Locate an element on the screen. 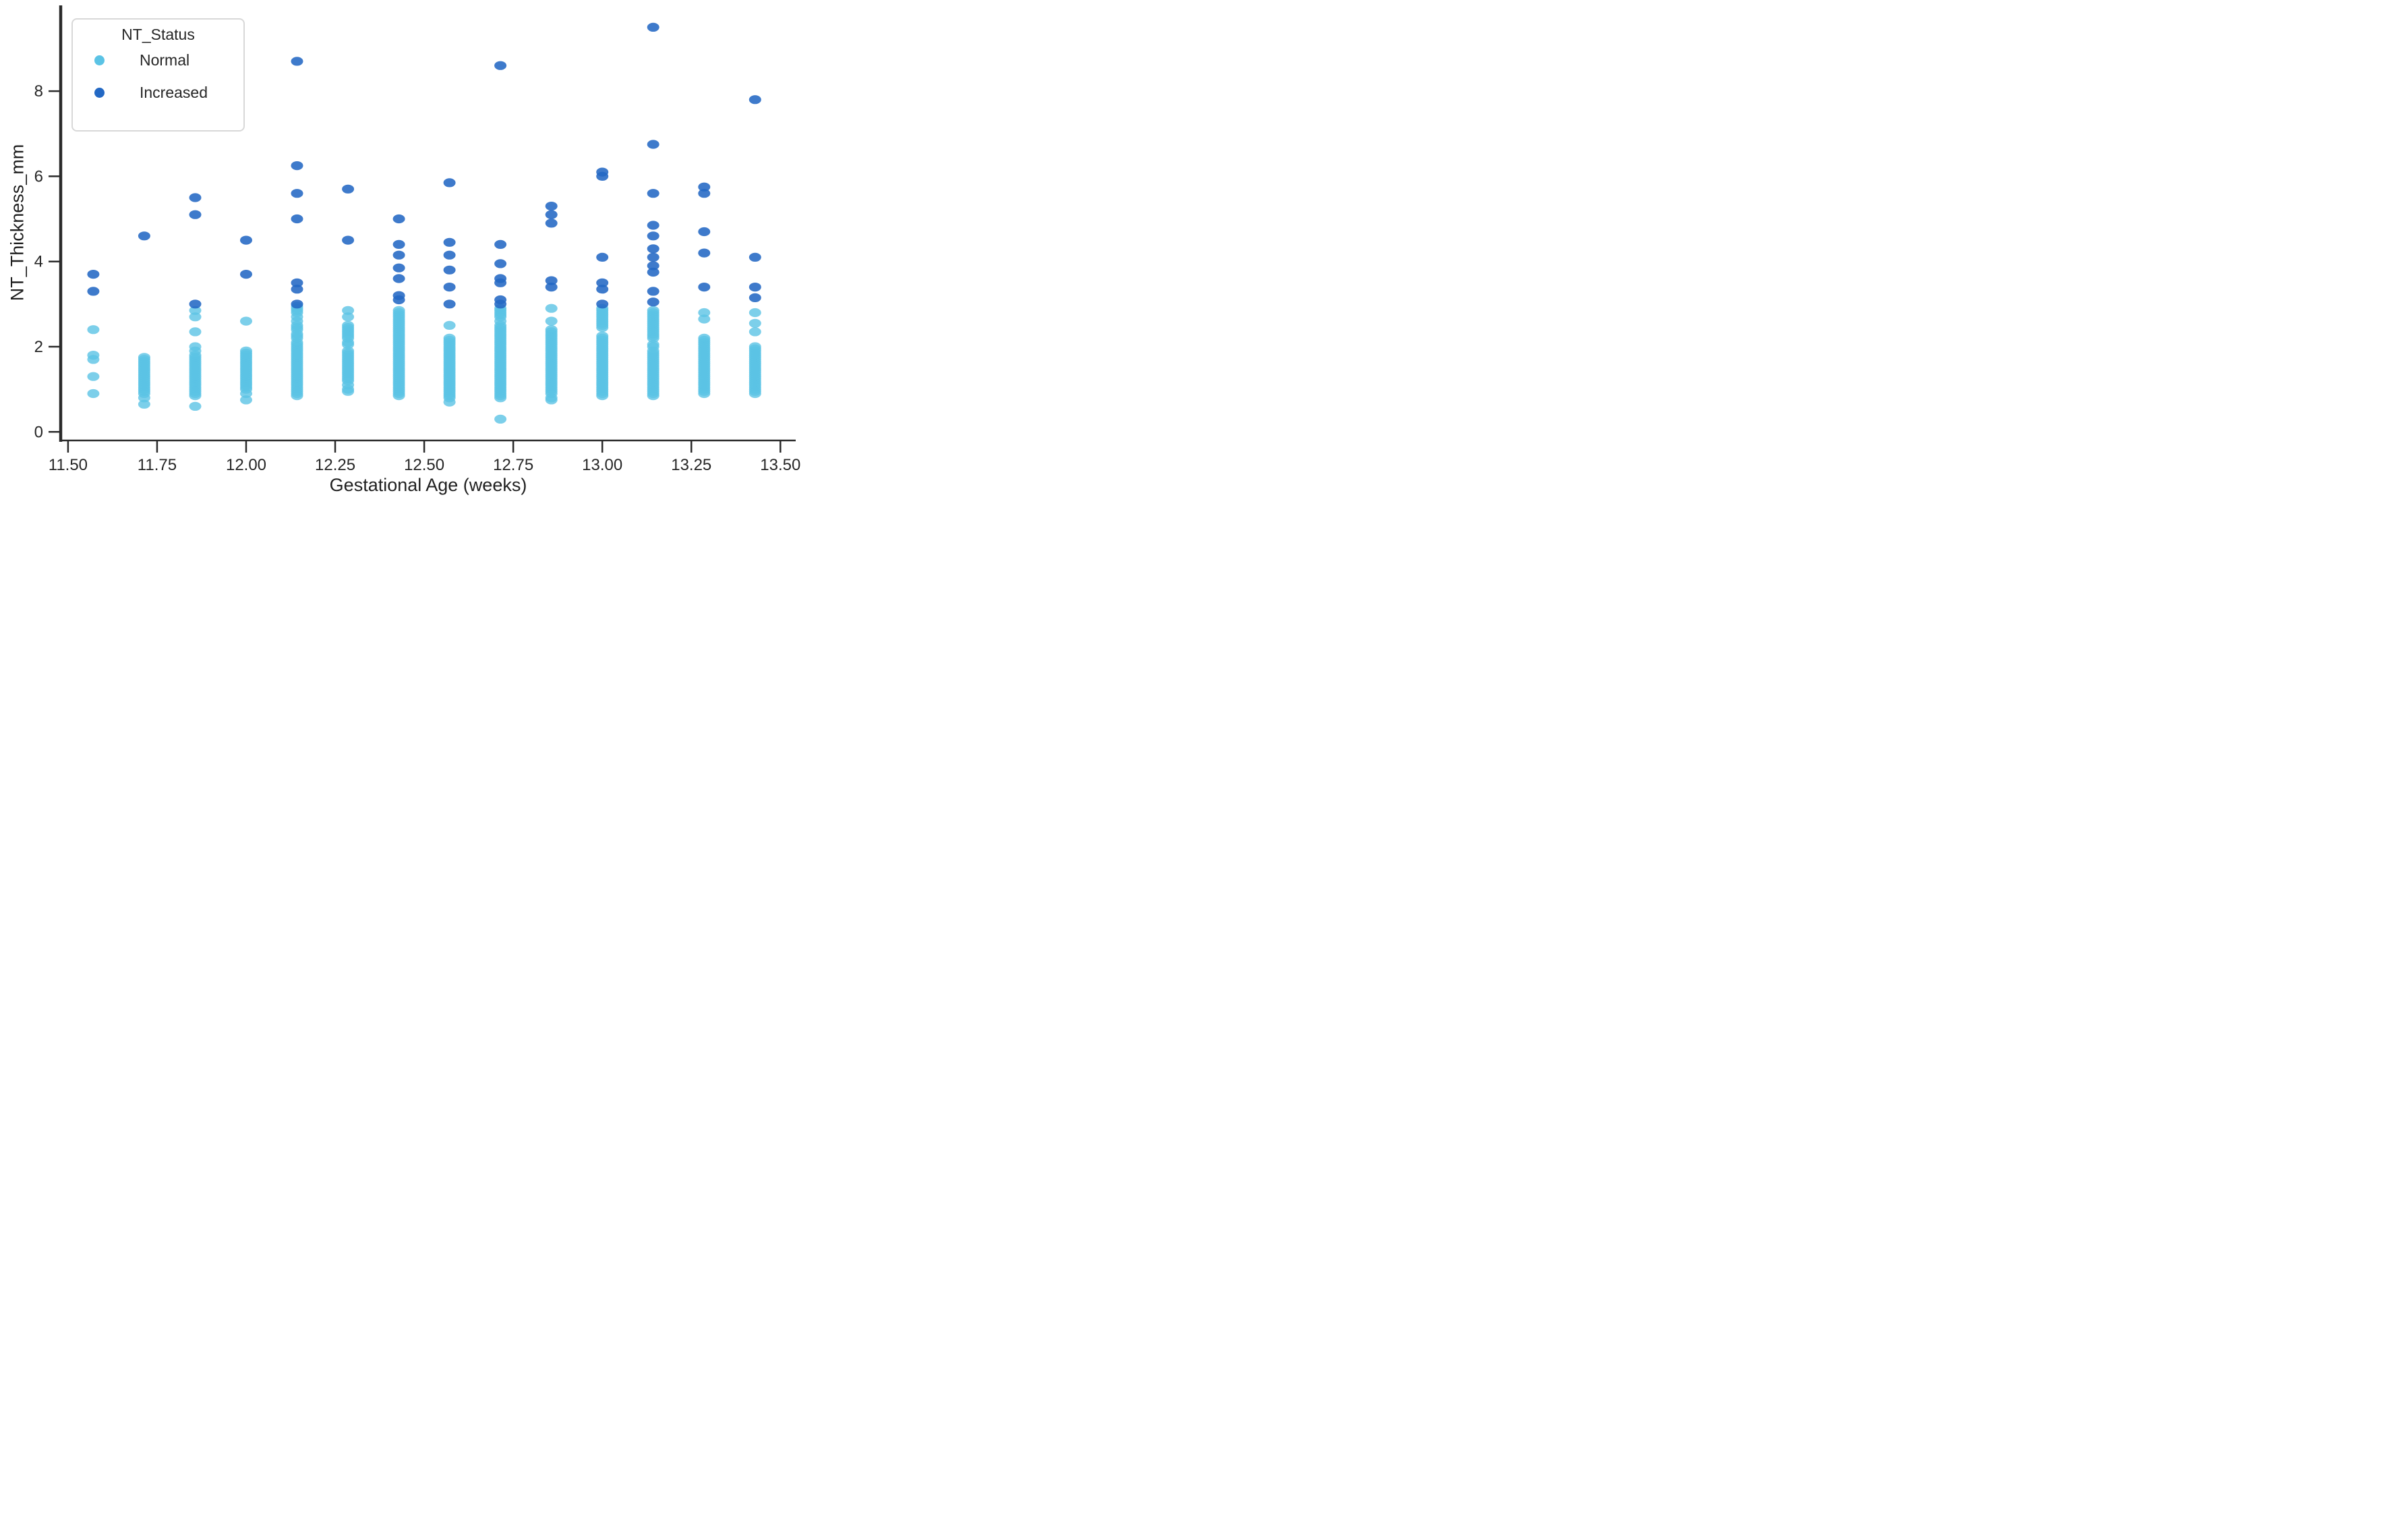 The height and width of the screenshot is (1519, 2408). x-tick-label: 12.75 is located at coordinates (513, 465).